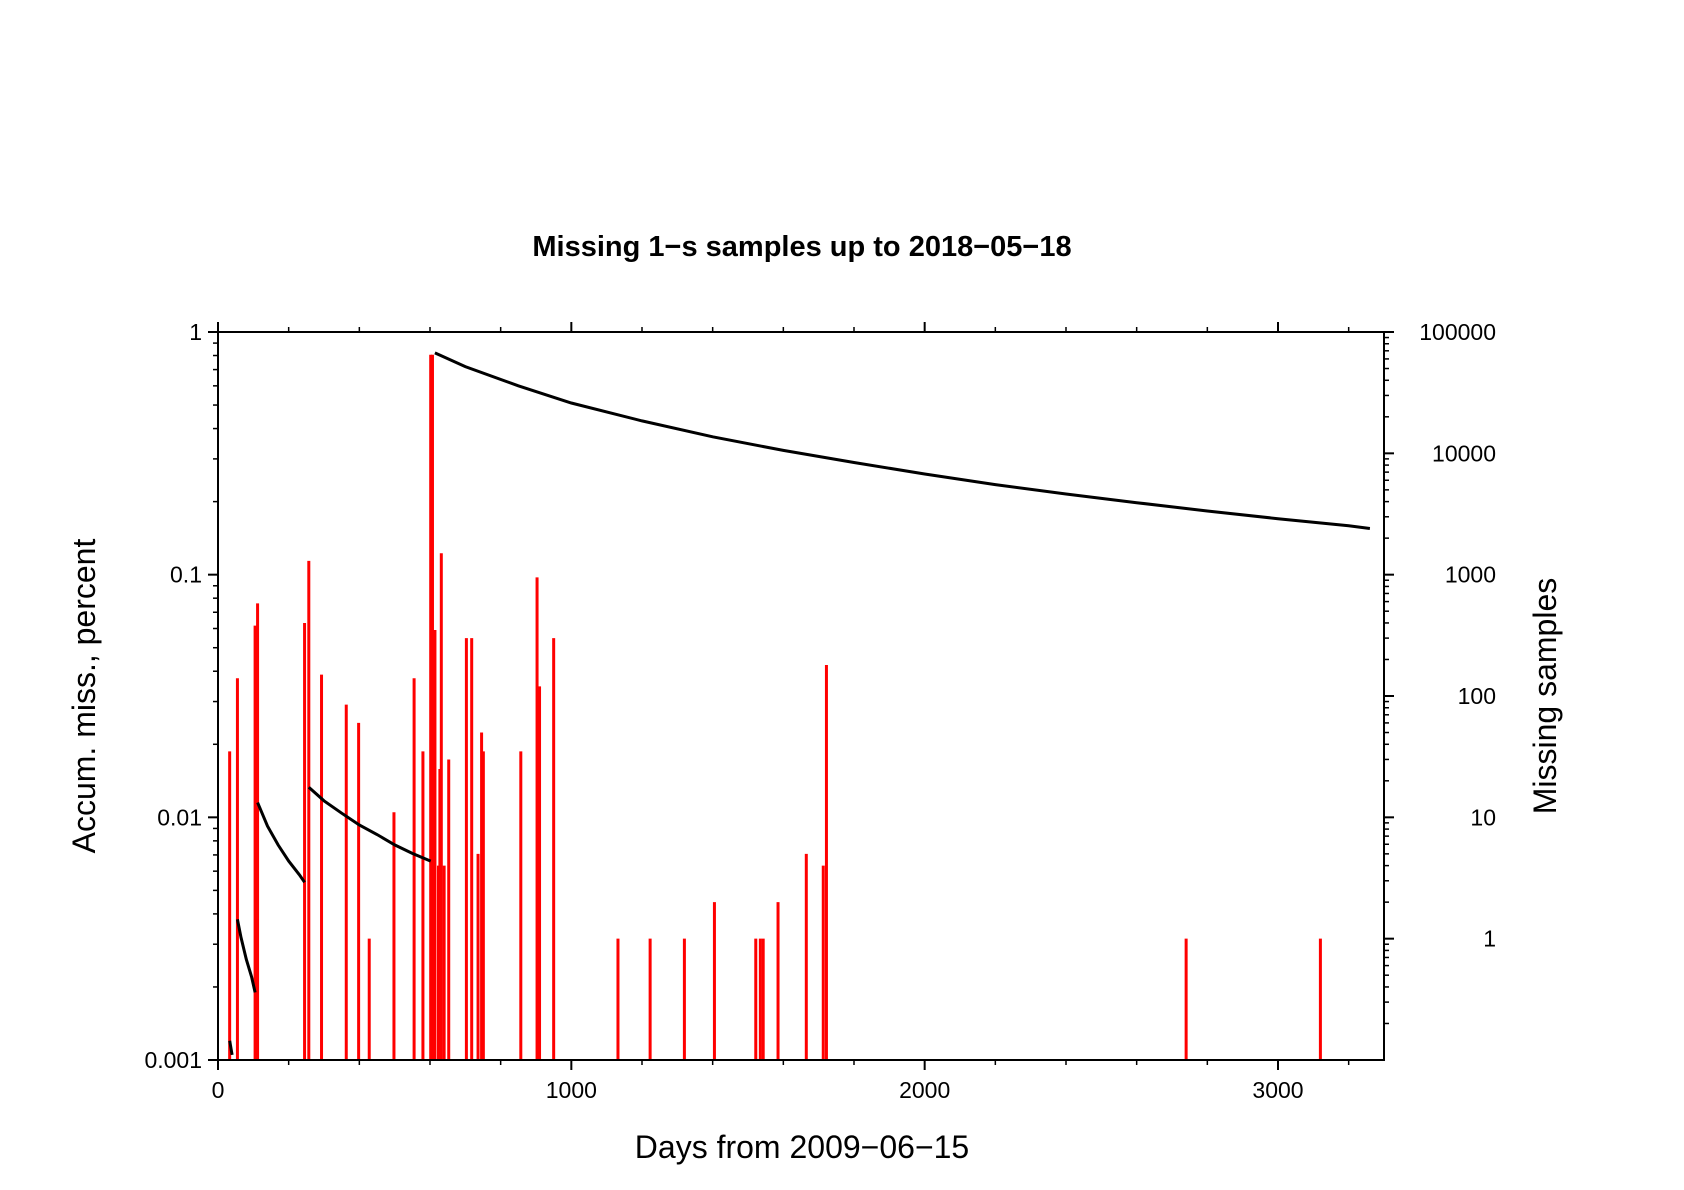 Image resolution: width=1684 pixels, height=1190 pixels. Describe the element at coordinates (1440, 672) in the screenshot. I see `y-axis-right: 100000 10000 1000 100 10 1` at that location.